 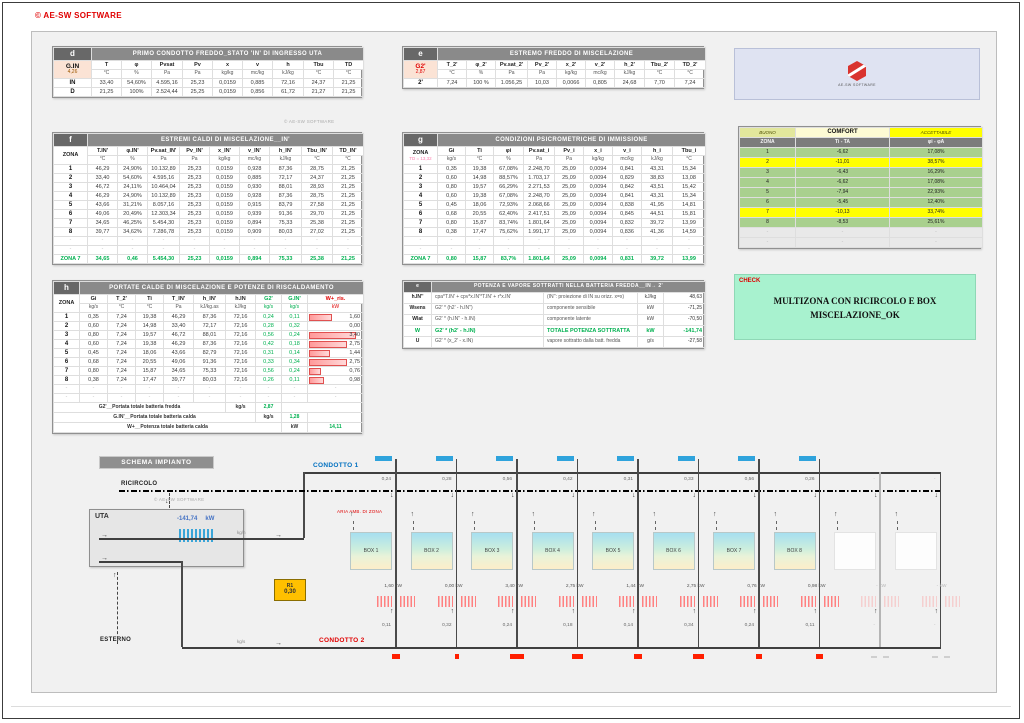 What do you see at coordinates (447, 479) in the screenshot?
I see `recirculation-flow-value: 0,28` at bounding box center [447, 479].